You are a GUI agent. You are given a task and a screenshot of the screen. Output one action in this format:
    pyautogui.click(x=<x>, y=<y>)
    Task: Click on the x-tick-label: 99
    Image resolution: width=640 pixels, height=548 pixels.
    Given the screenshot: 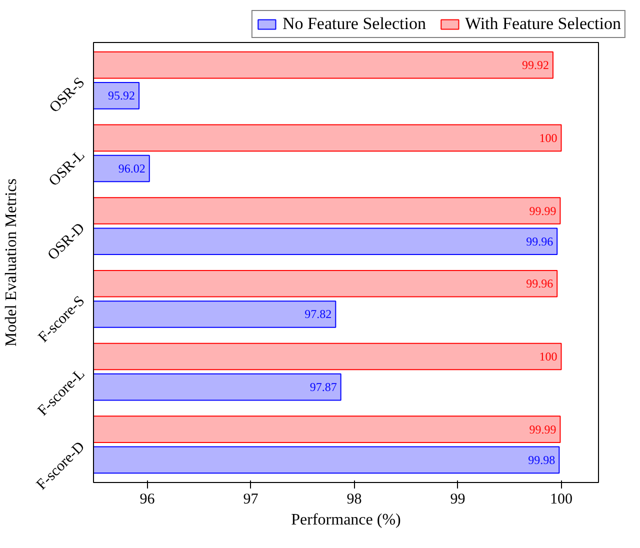 What is the action you would take?
    pyautogui.click(x=458, y=500)
    